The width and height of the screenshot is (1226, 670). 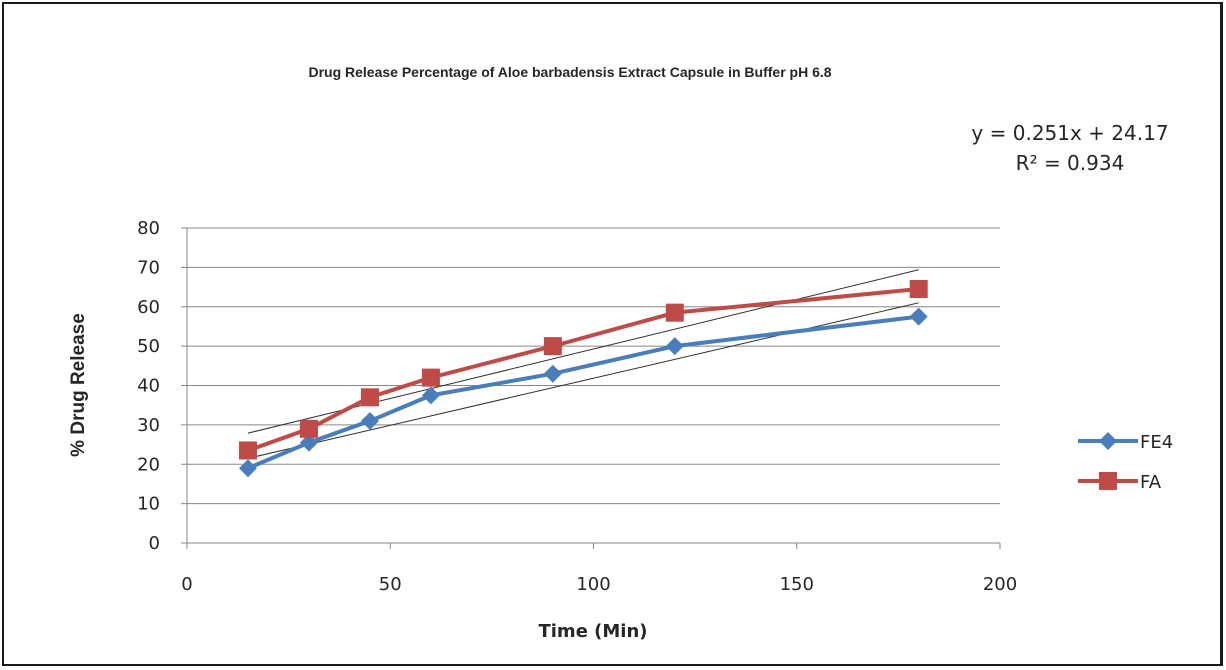 I want to click on legend-label: FA, so click(x=1151, y=482).